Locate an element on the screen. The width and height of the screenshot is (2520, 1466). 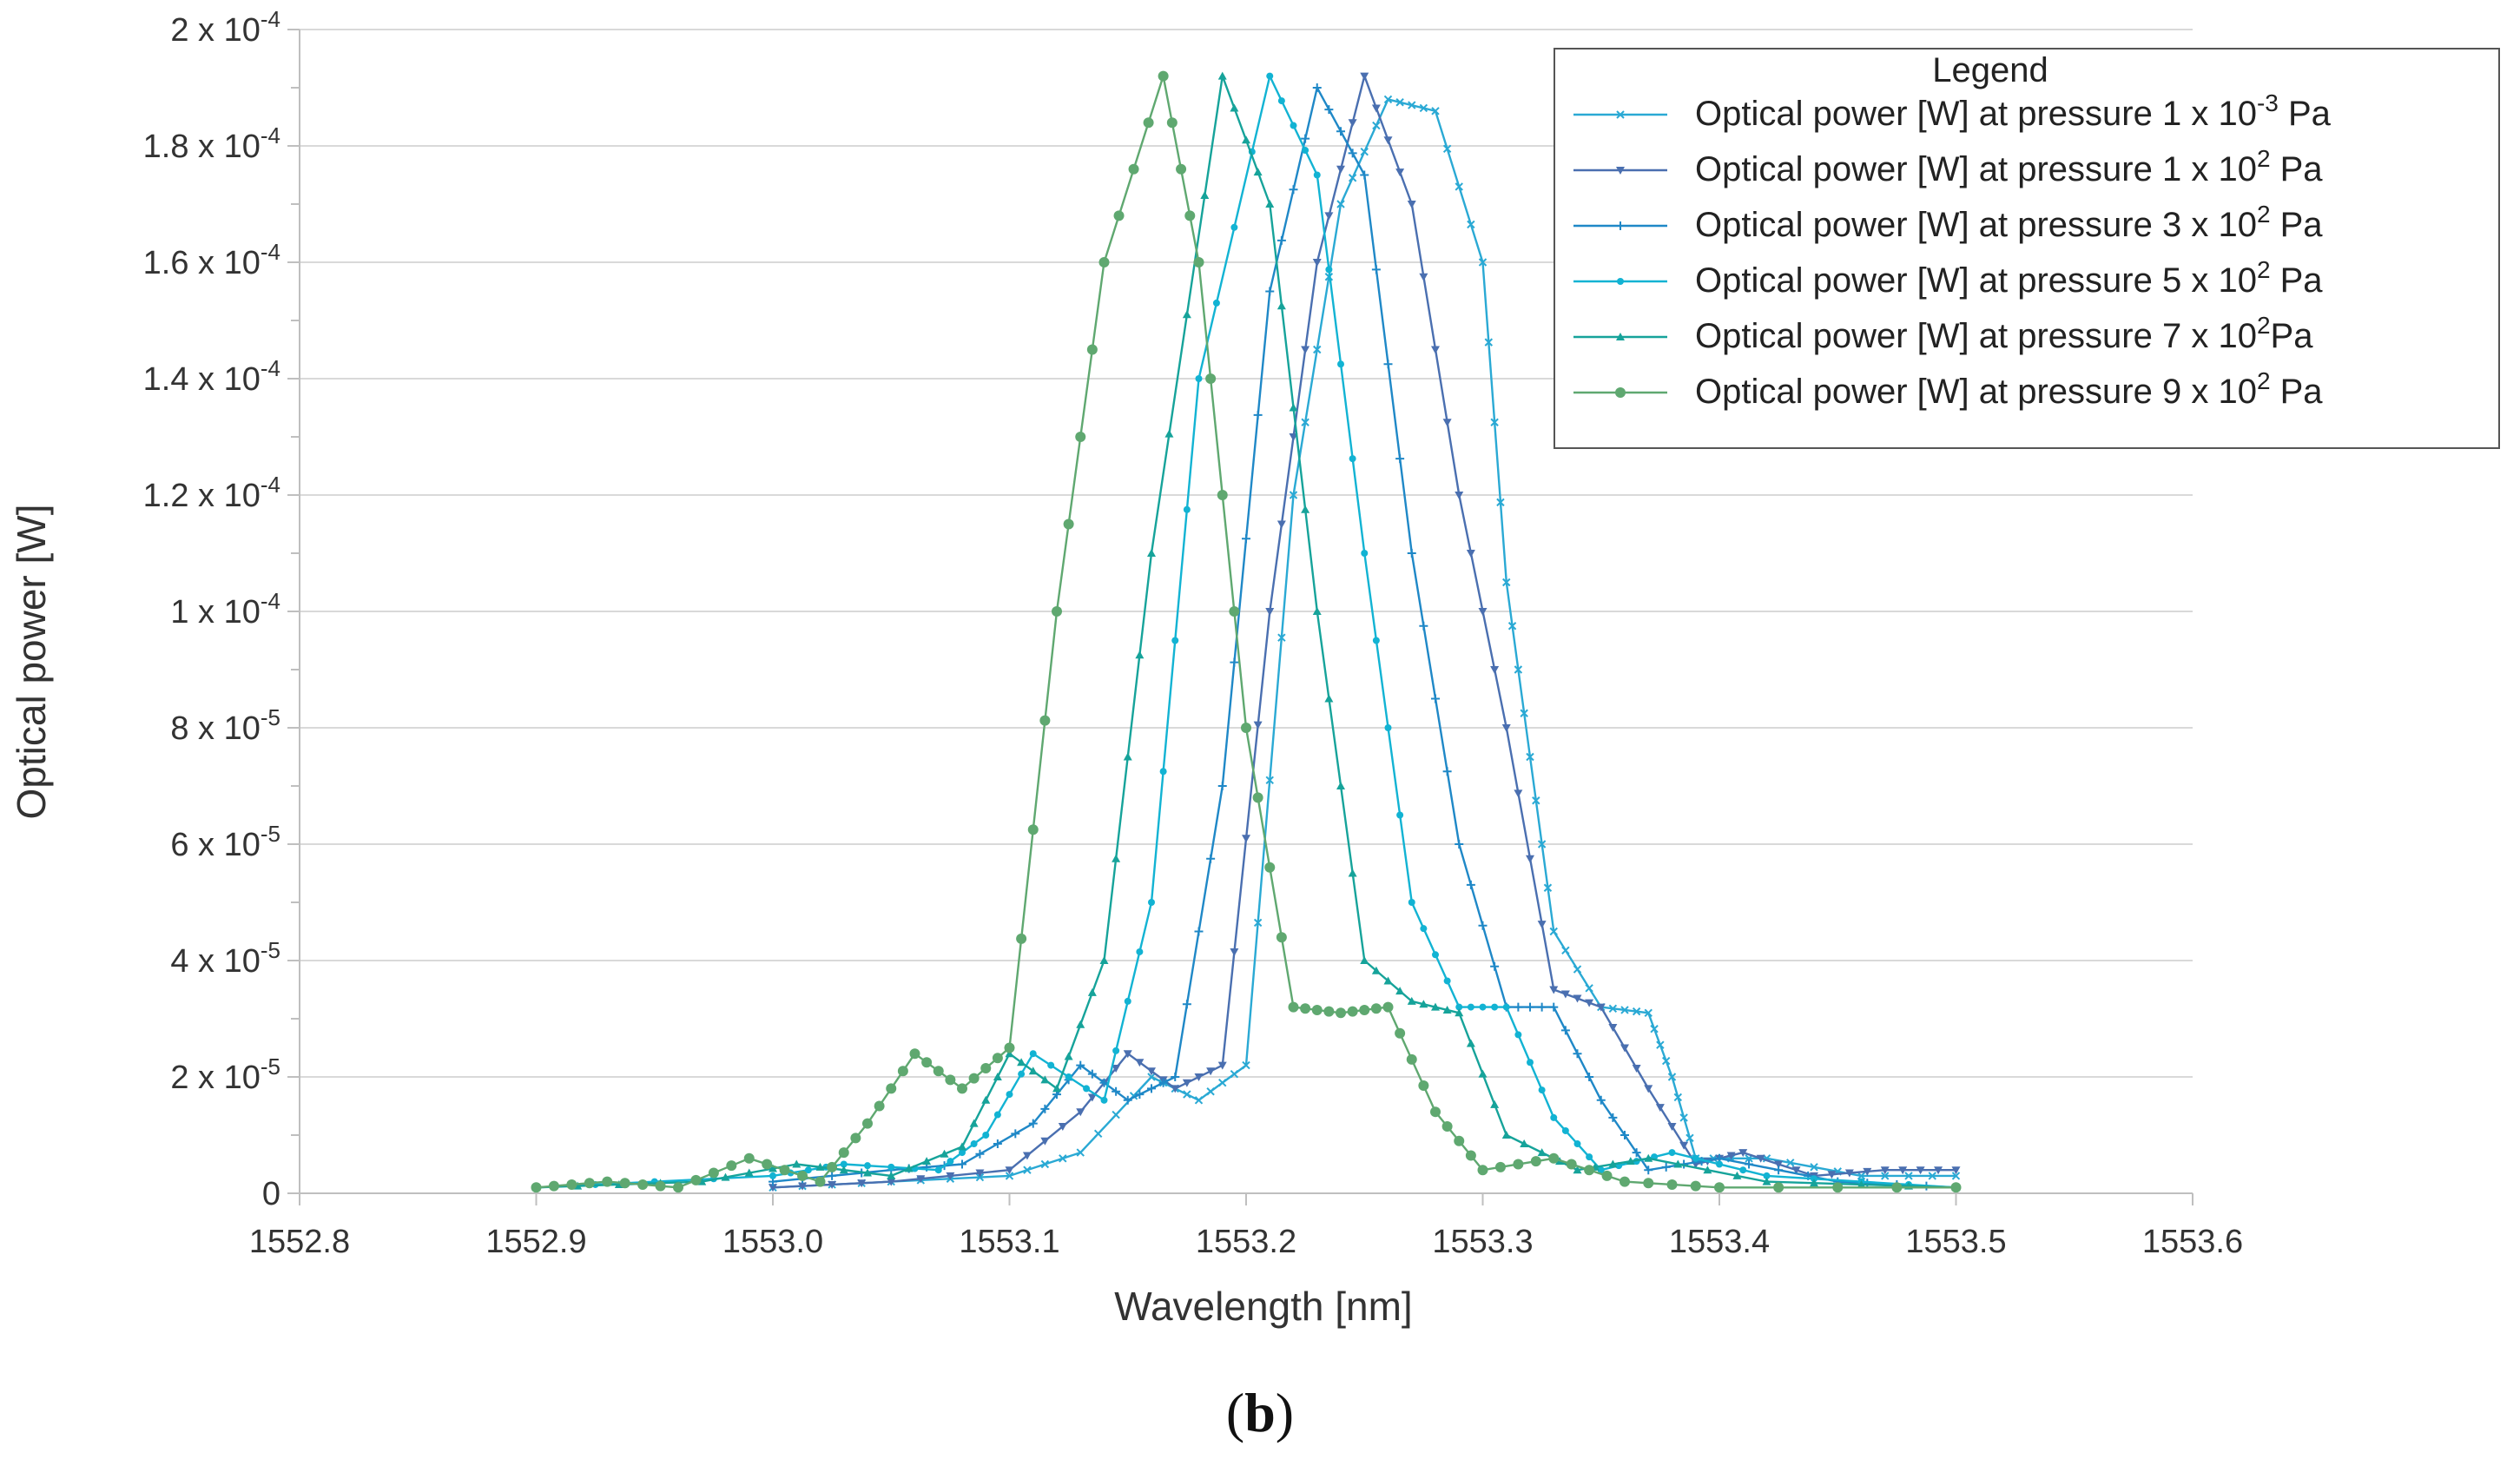
y-tick-exponent: -5 is located at coordinates (270, 717).